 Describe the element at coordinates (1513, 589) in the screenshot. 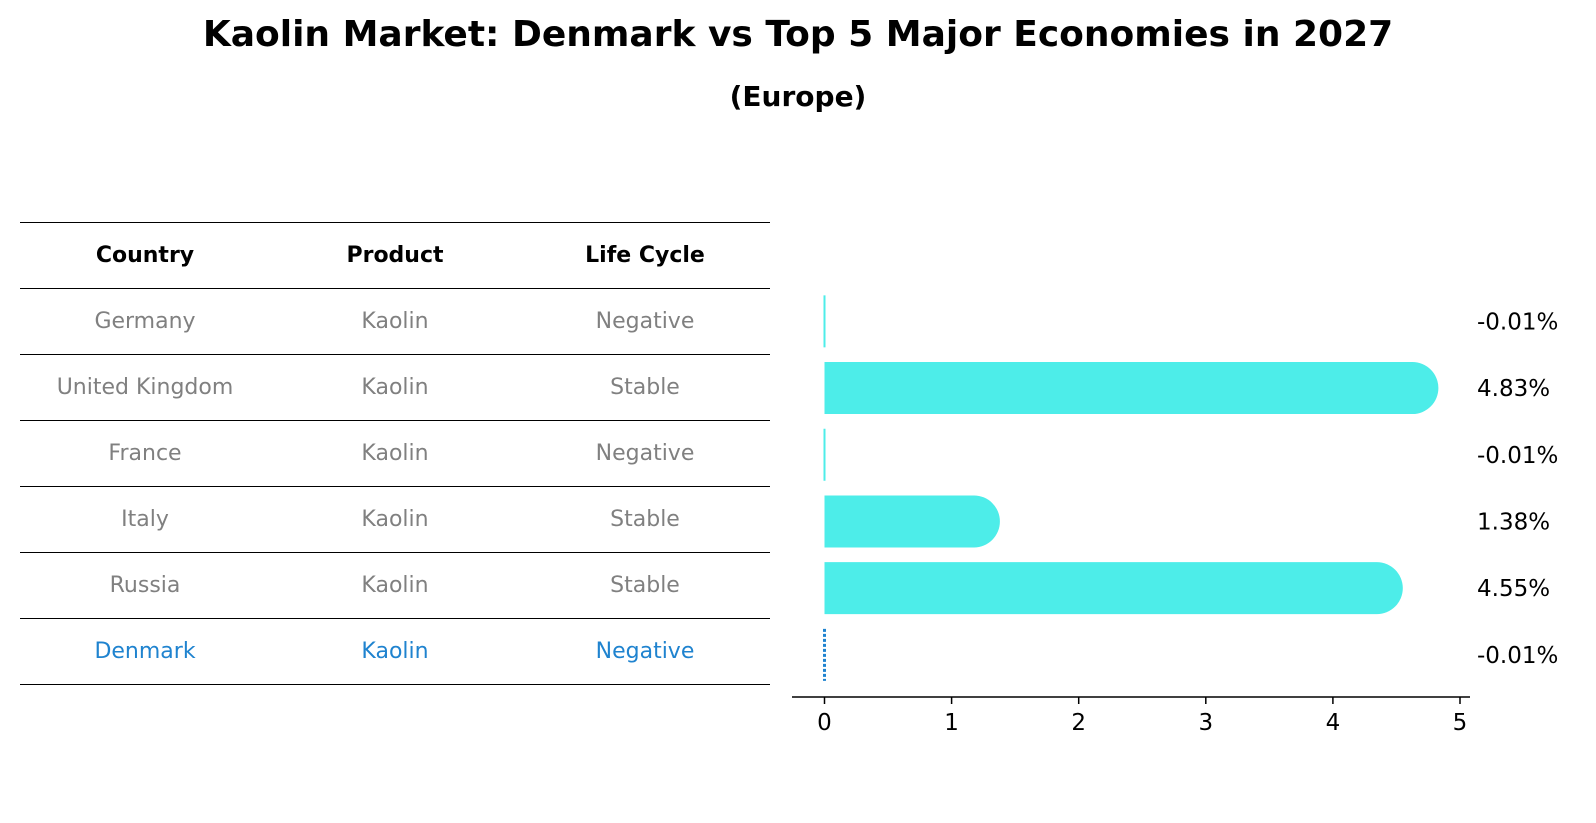

I see `value-label: 4.55%` at that location.